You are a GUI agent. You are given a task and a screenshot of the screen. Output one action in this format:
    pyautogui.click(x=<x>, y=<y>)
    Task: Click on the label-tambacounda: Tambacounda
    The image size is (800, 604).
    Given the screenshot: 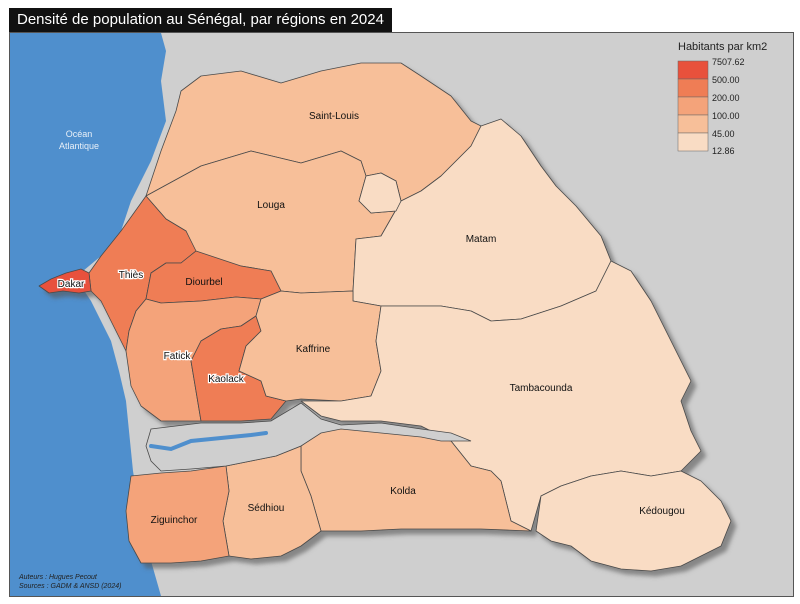 What is the action you would take?
    pyautogui.click(x=541, y=388)
    